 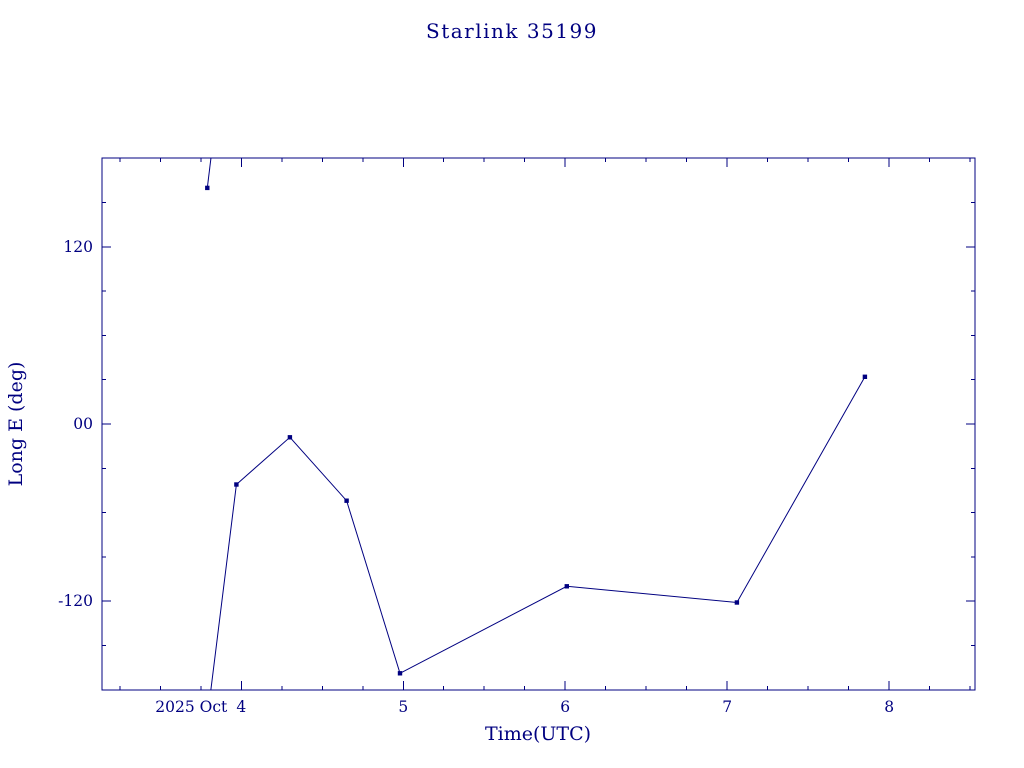 I want to click on y-tick-label: -120, so click(x=75, y=601).